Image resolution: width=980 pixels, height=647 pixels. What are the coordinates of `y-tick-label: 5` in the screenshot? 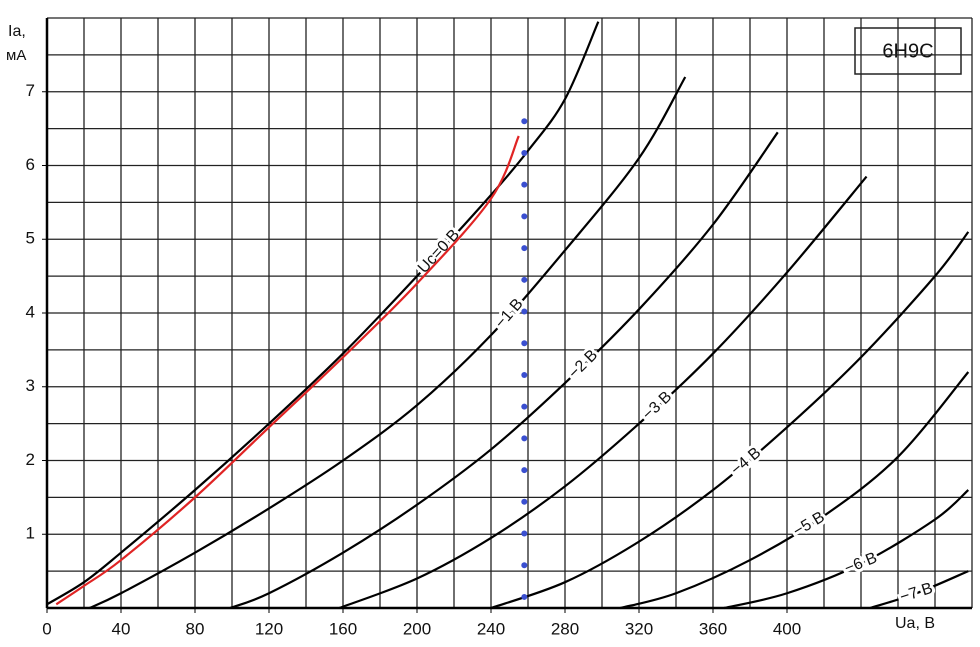 It's located at (30, 238).